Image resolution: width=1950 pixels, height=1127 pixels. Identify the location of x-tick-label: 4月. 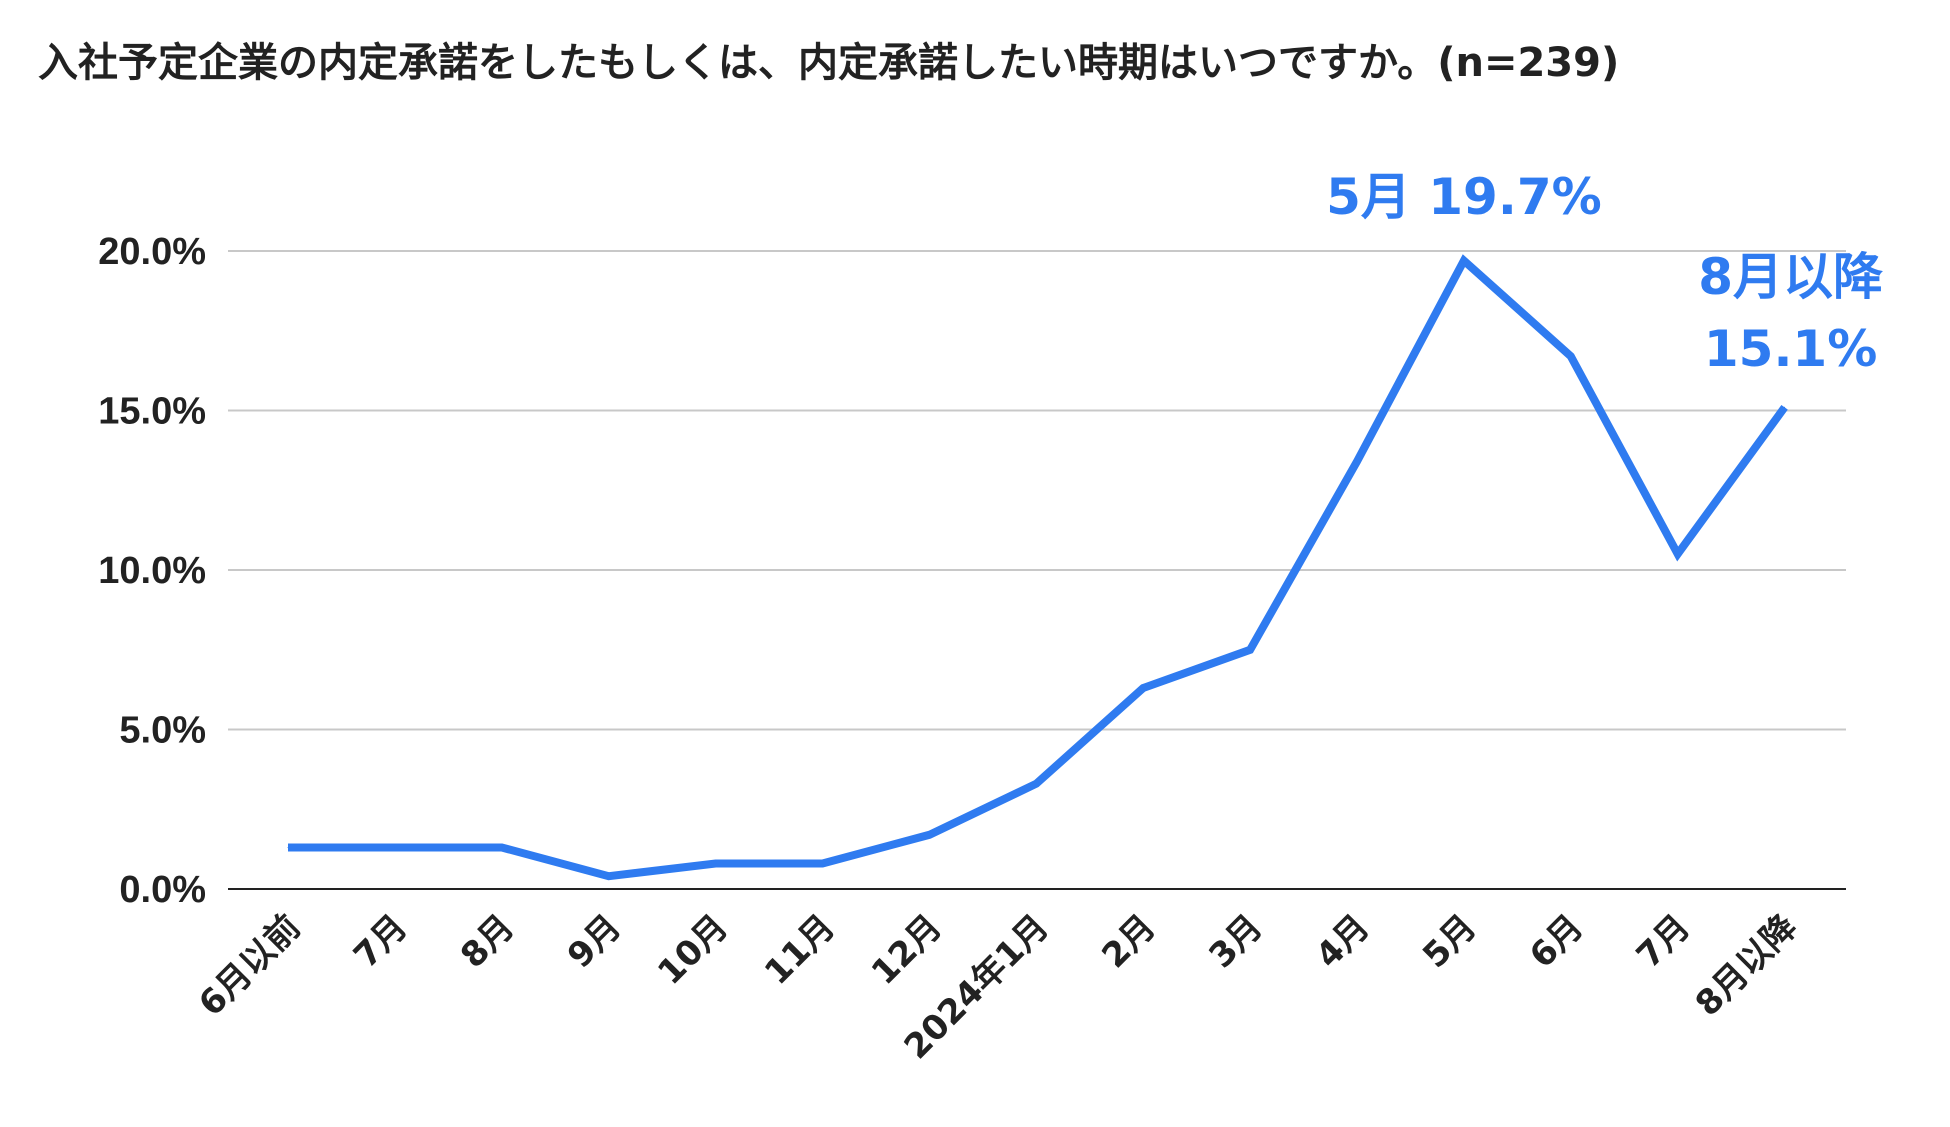
(1342, 941).